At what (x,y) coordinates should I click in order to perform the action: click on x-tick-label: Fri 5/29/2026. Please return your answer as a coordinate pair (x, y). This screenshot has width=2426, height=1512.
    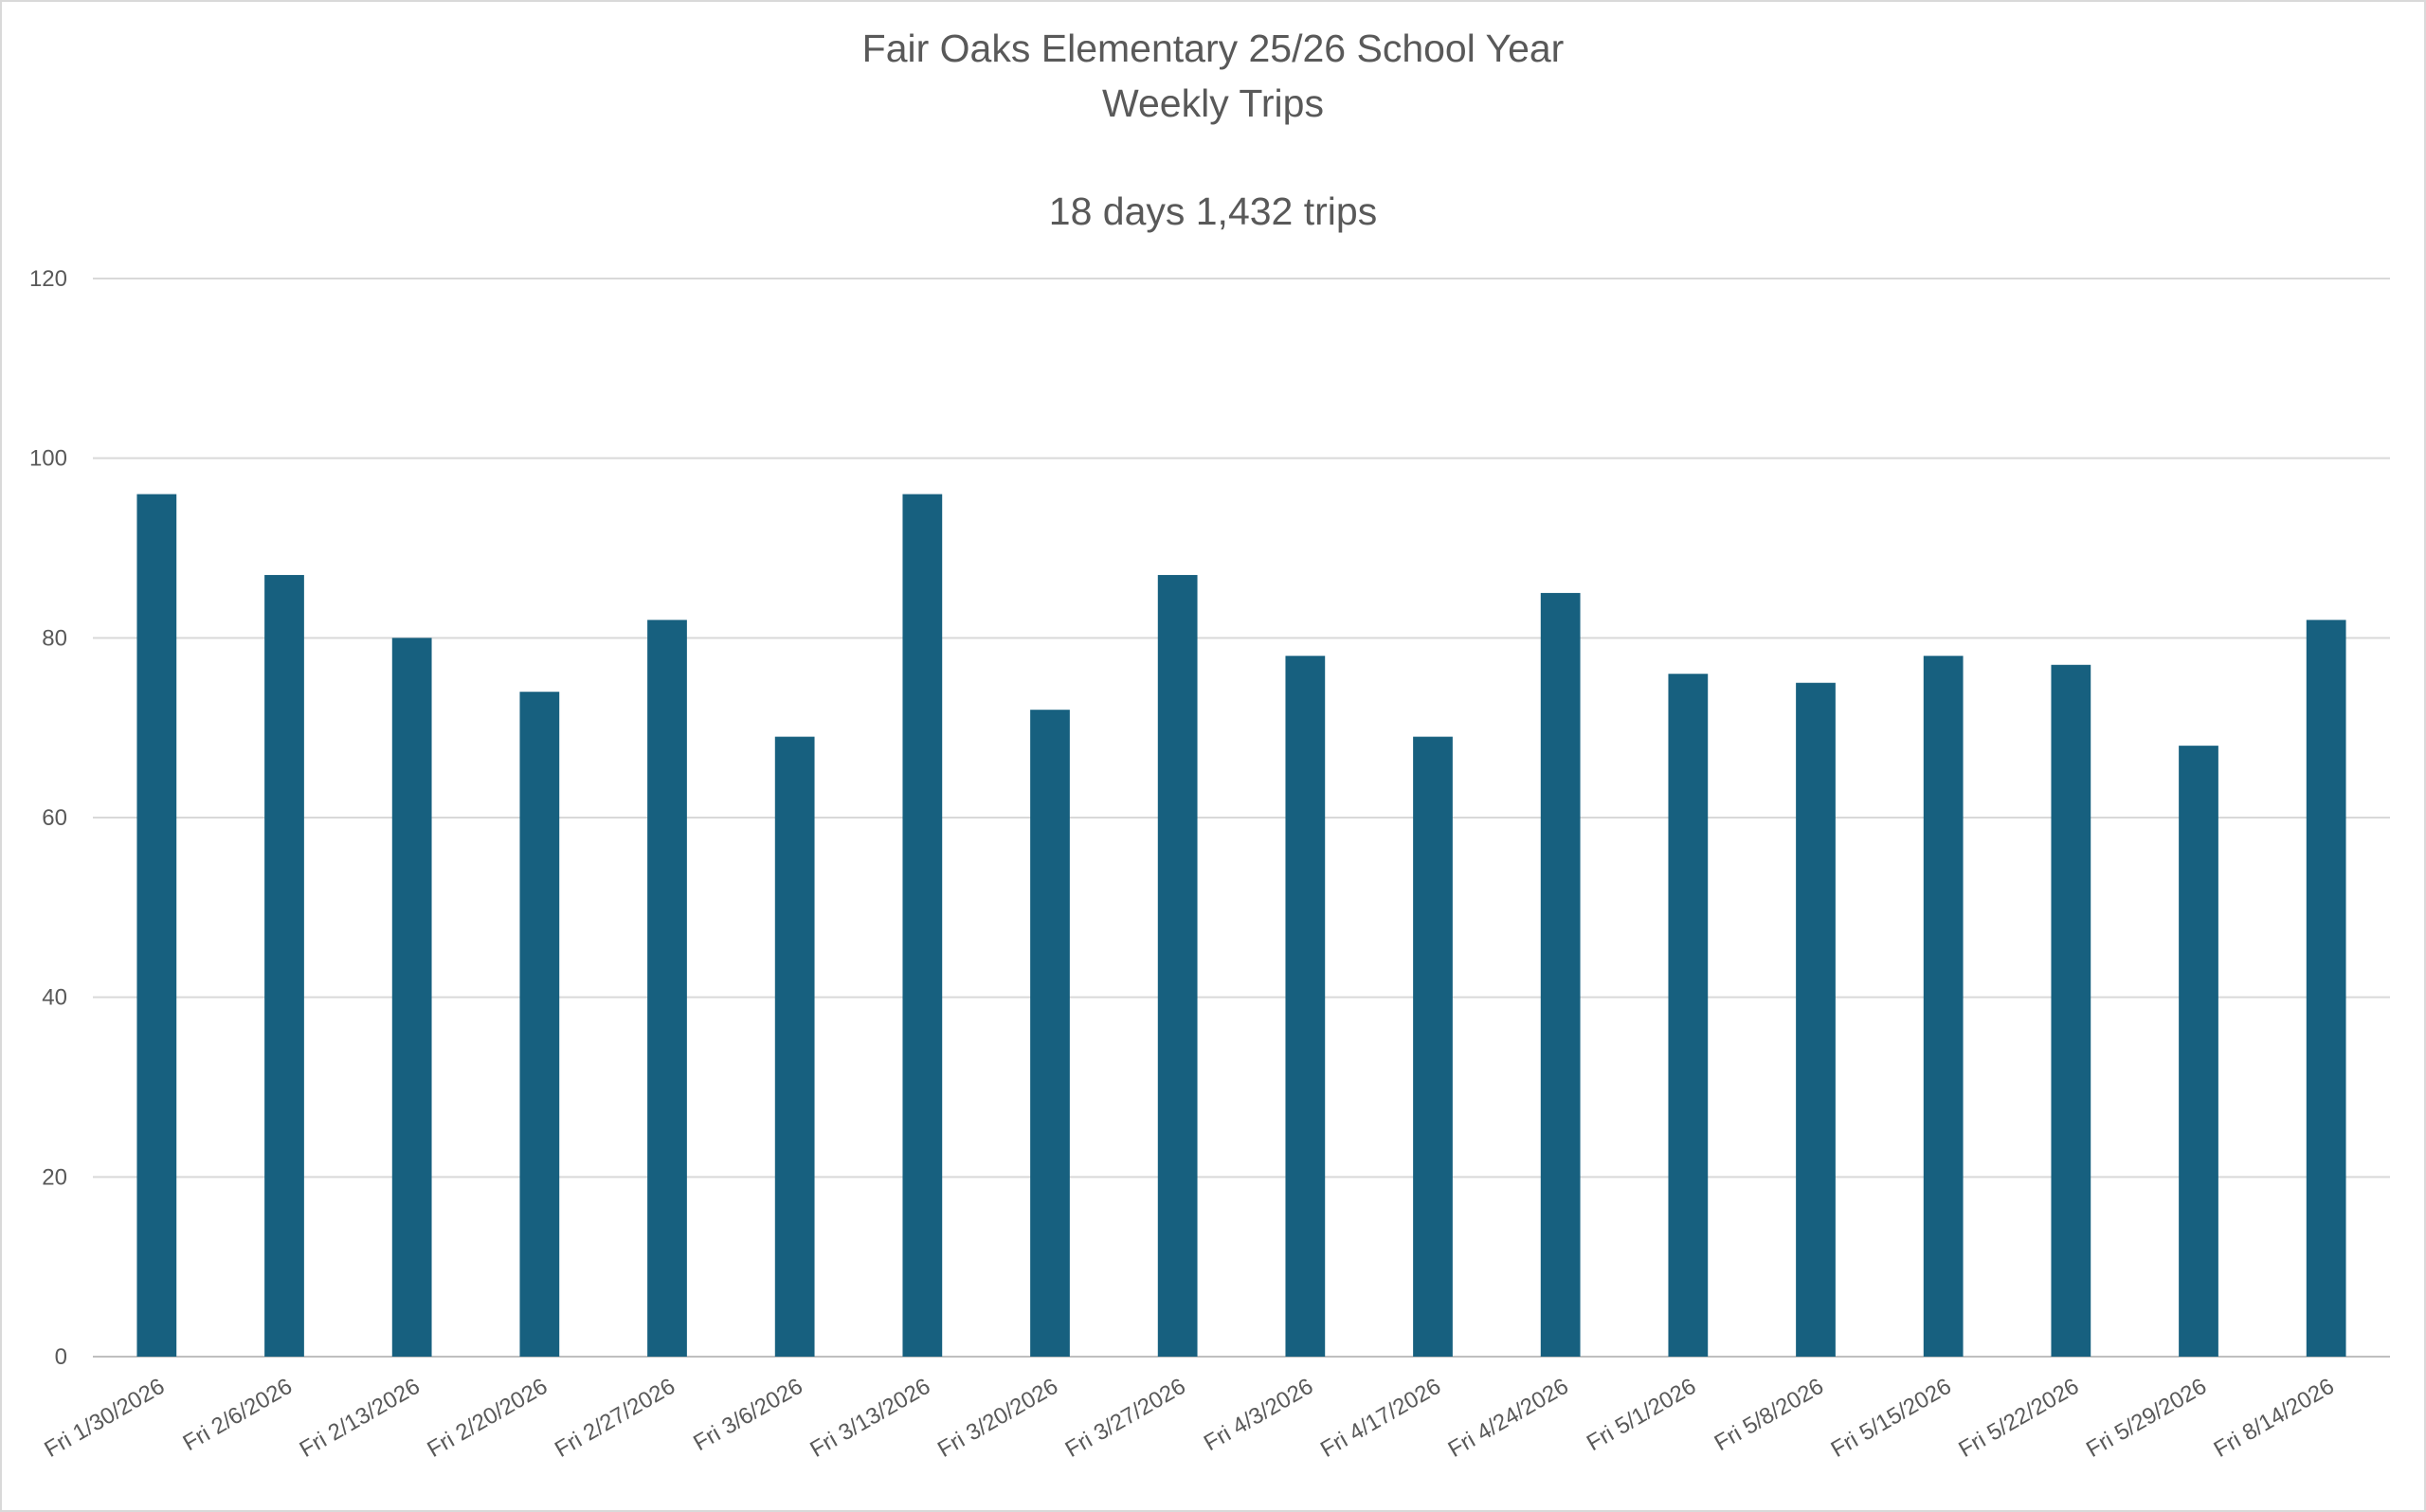
    Looking at the image, I should click on (2146, 1418).